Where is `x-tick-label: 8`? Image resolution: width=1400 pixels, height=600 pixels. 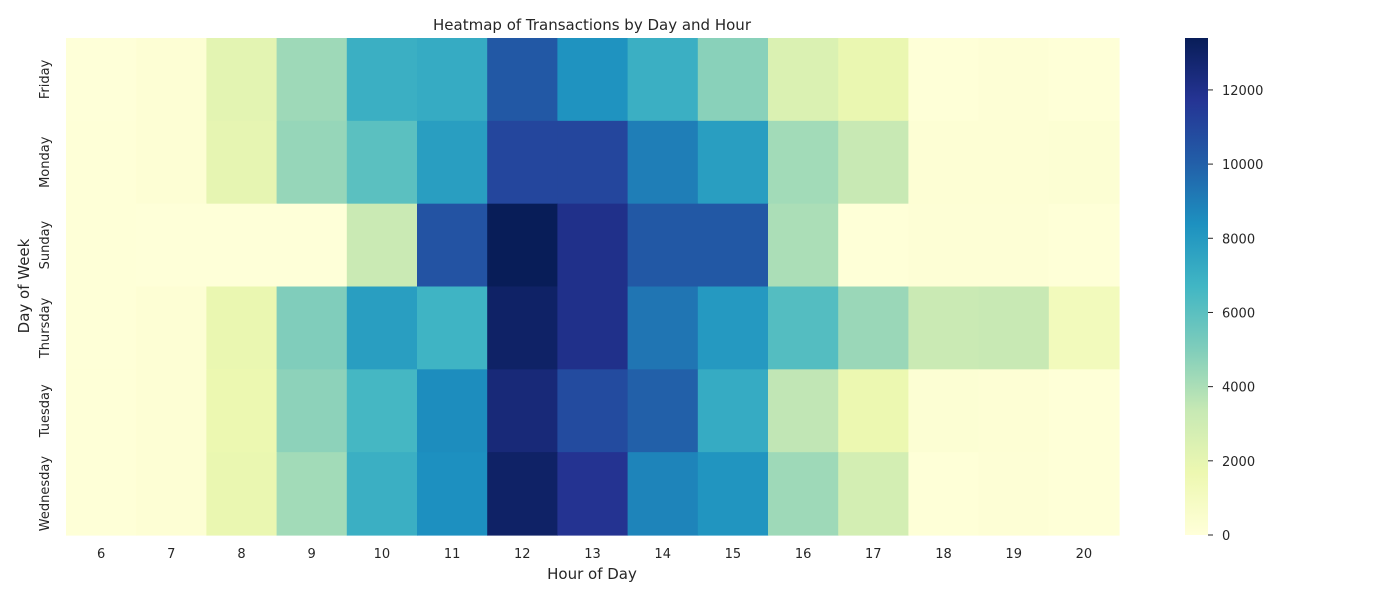 x-tick-label: 8 is located at coordinates (241, 554).